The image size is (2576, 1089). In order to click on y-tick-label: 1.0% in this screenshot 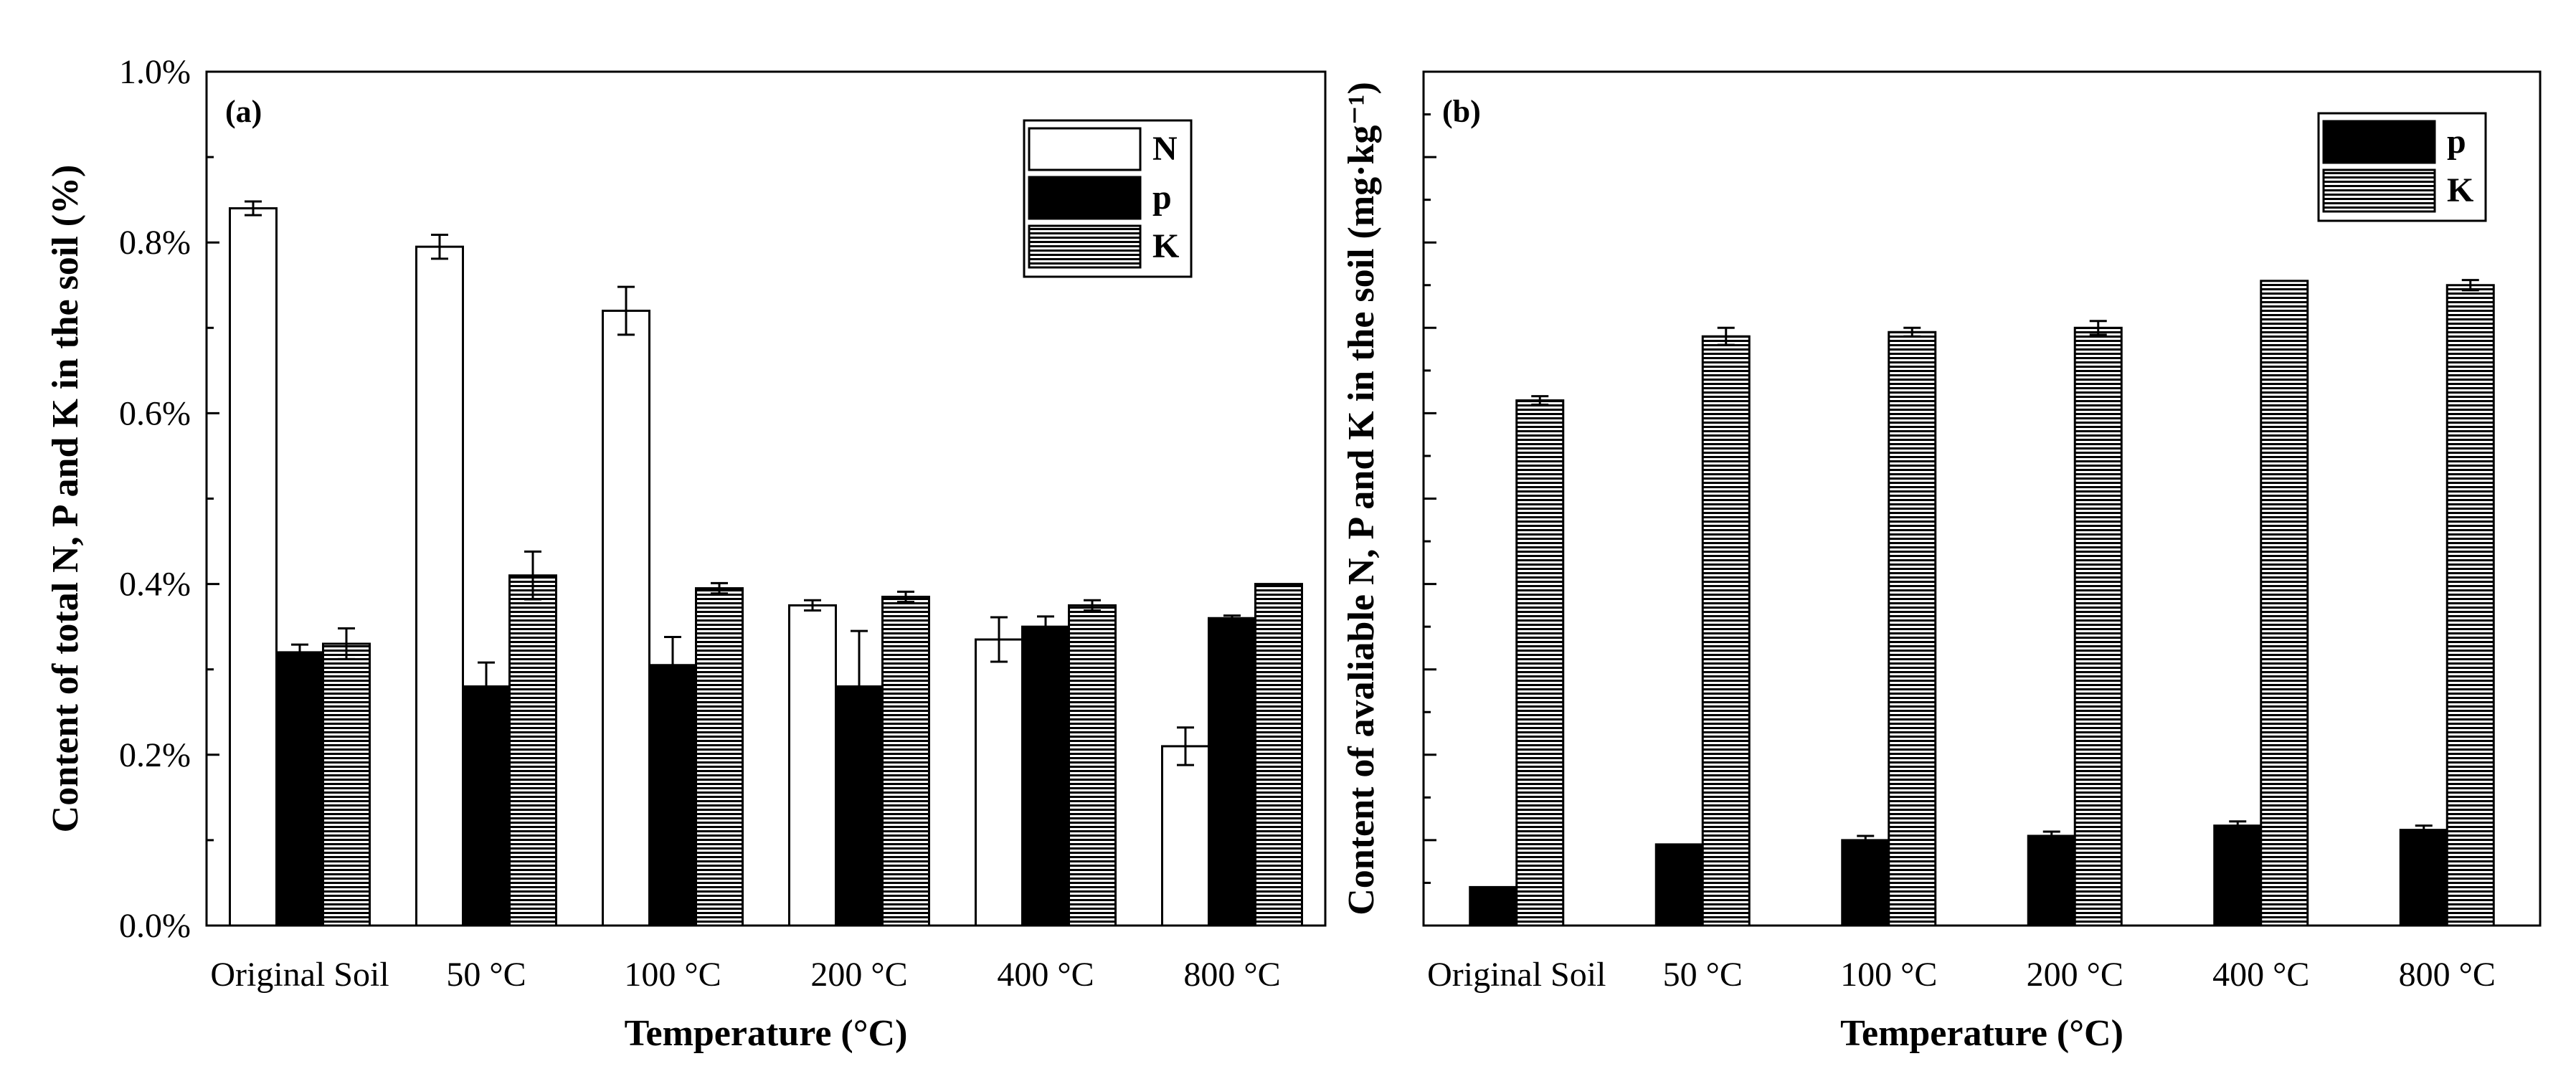, I will do `click(155, 72)`.